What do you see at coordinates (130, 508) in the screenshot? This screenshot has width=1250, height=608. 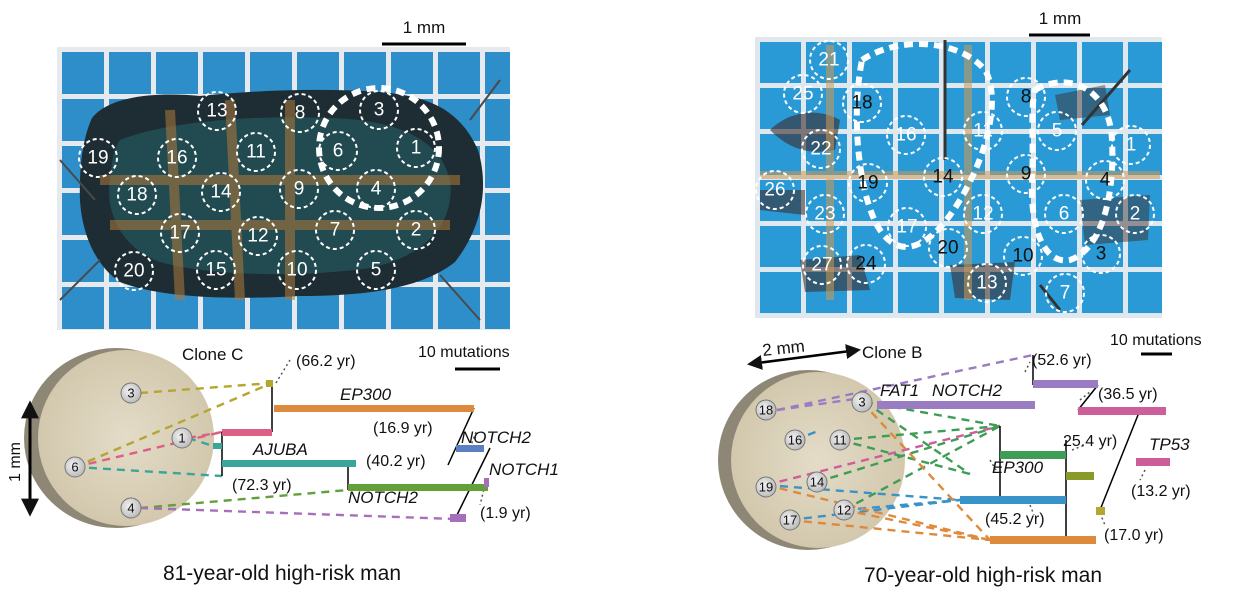 I see `disk-spot-label: 4` at bounding box center [130, 508].